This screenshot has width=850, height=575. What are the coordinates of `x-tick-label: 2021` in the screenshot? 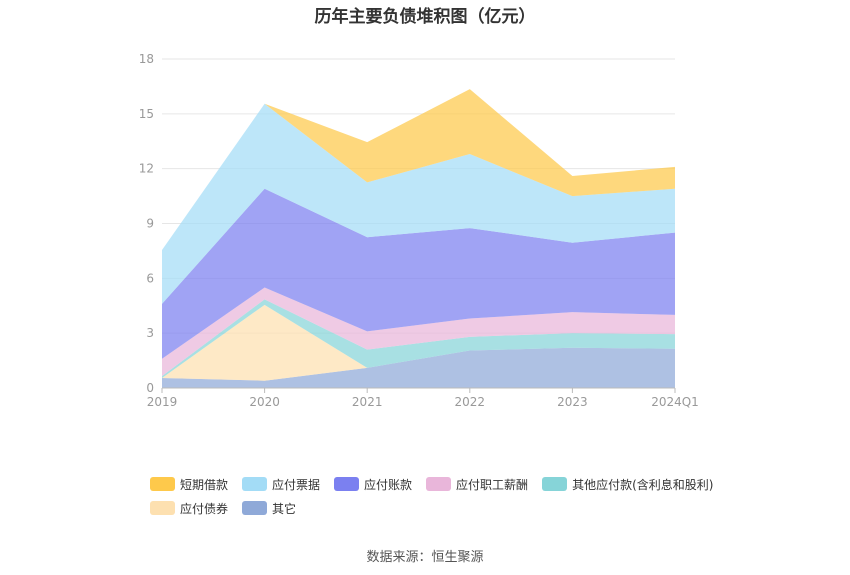 It's located at (367, 402).